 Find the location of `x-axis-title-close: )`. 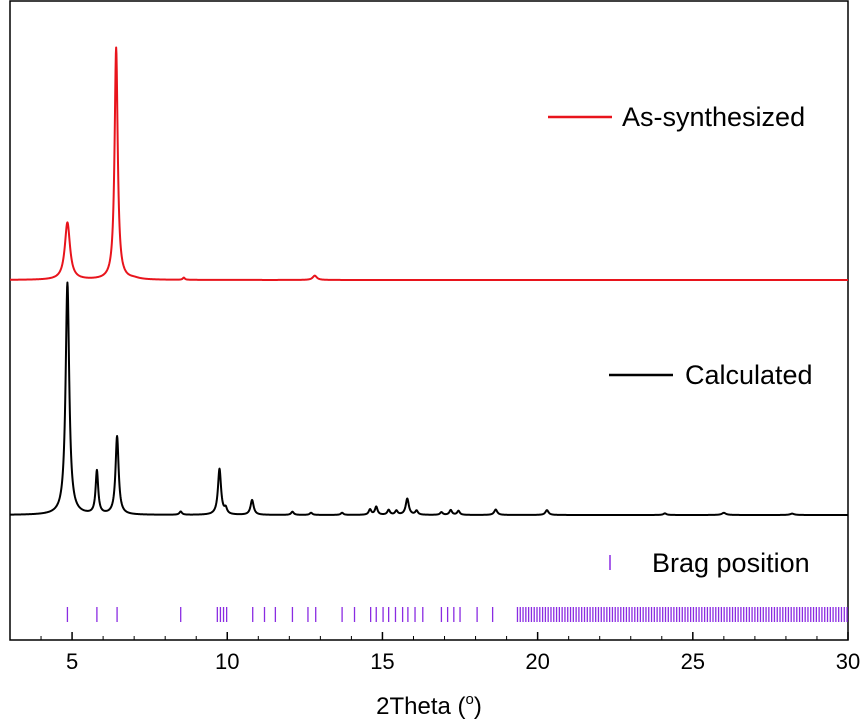

x-axis-title-close: ) is located at coordinates (478, 706).